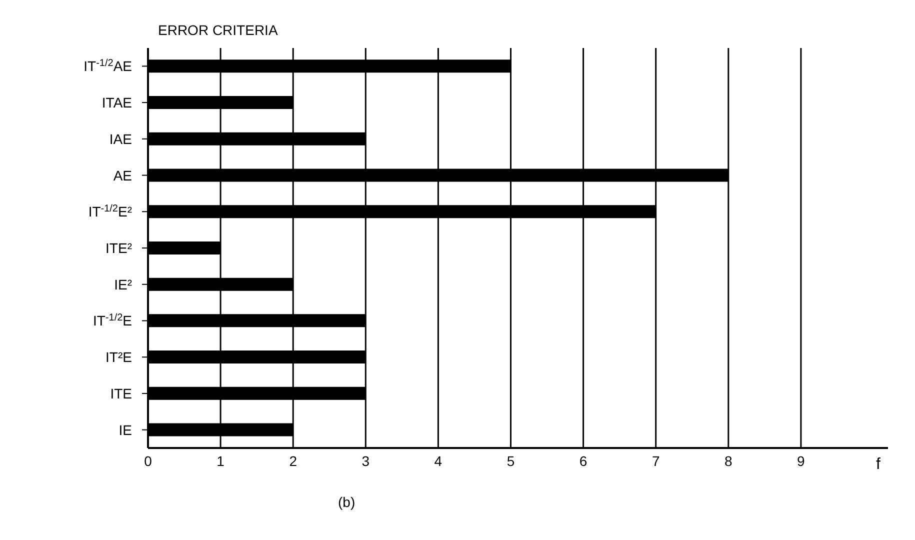 The image size is (915, 540). Describe the element at coordinates (293, 460) in the screenshot. I see `x-tick-label: 2` at that location.